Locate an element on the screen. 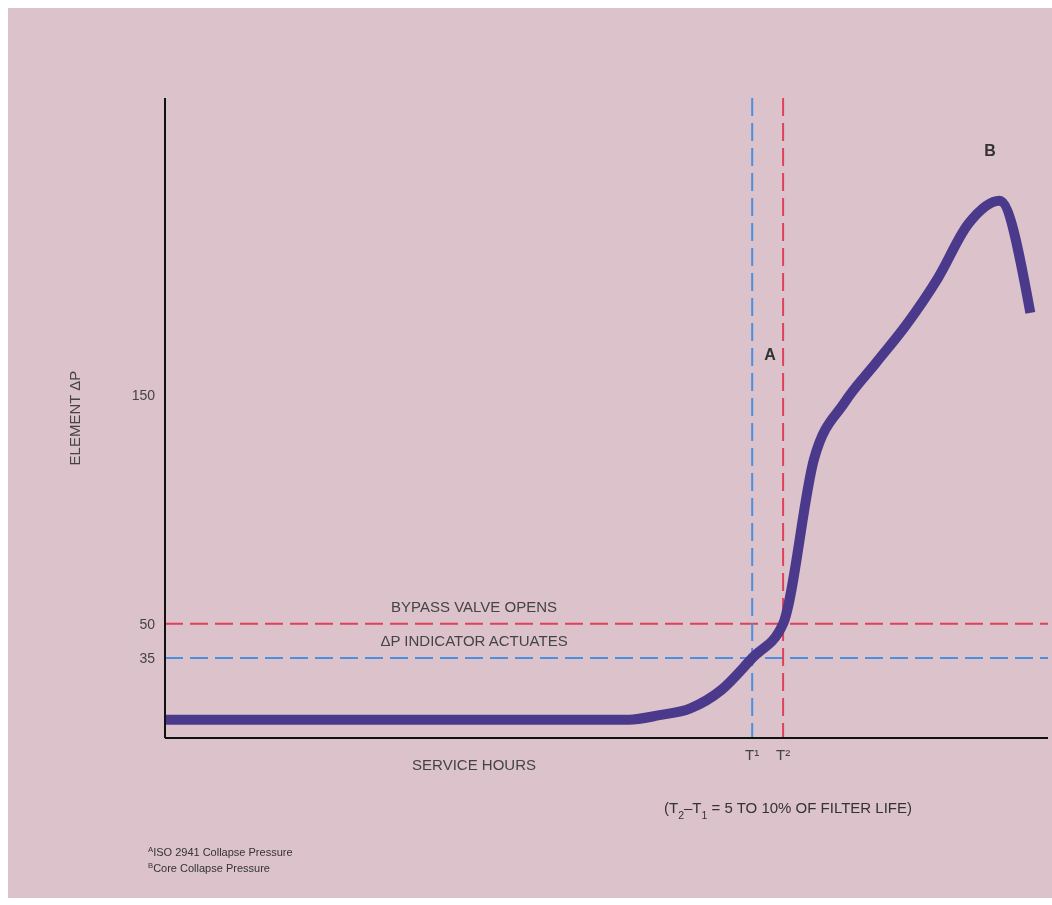 This screenshot has width=1052, height=905. x-tick-label: T² is located at coordinates (783, 754).